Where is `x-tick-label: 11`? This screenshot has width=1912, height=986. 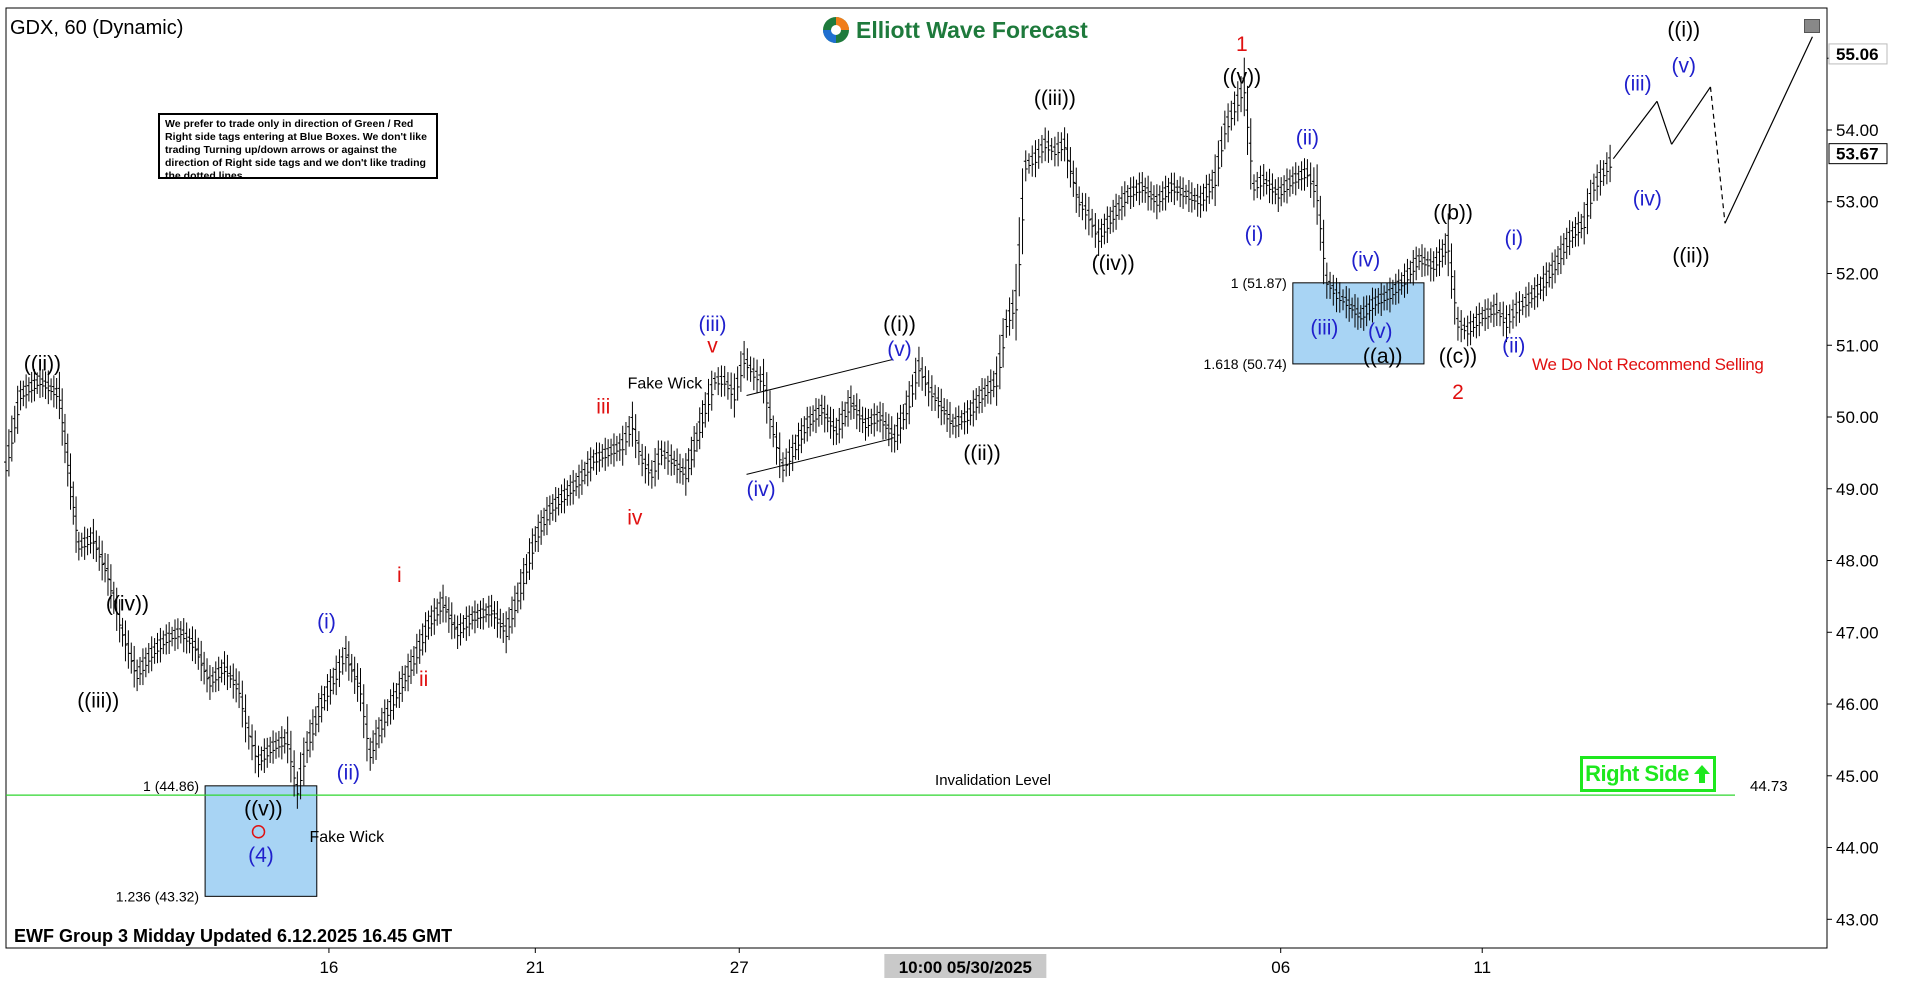
x-tick-label: 11 is located at coordinates (1482, 967).